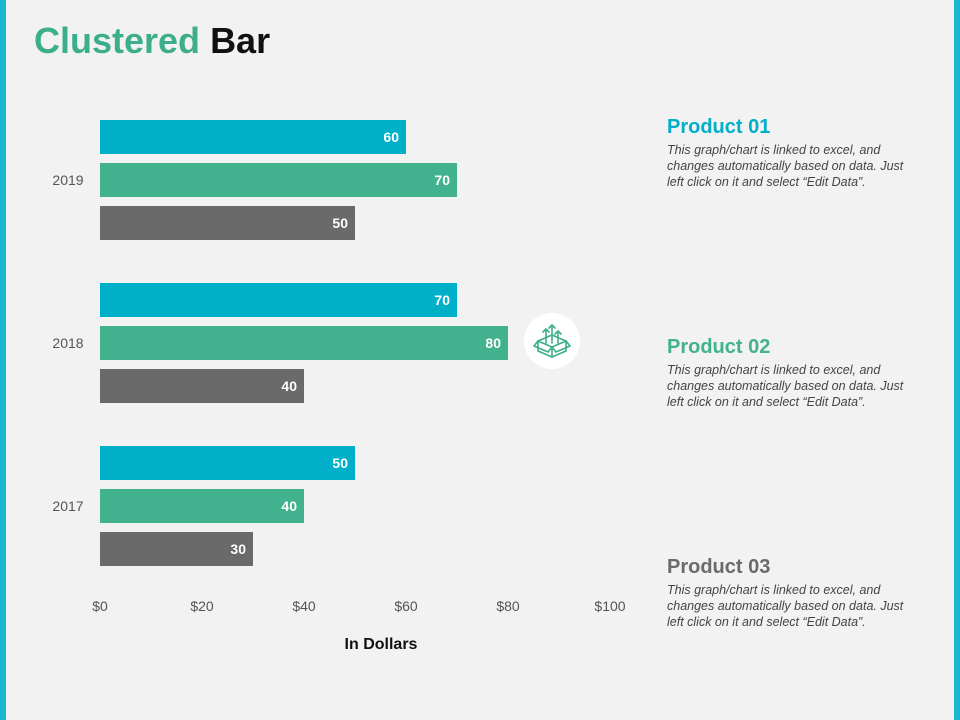 The width and height of the screenshot is (960, 720). Describe the element at coordinates (340, 223) in the screenshot. I see `data-label-2019-product-3: 50` at that location.